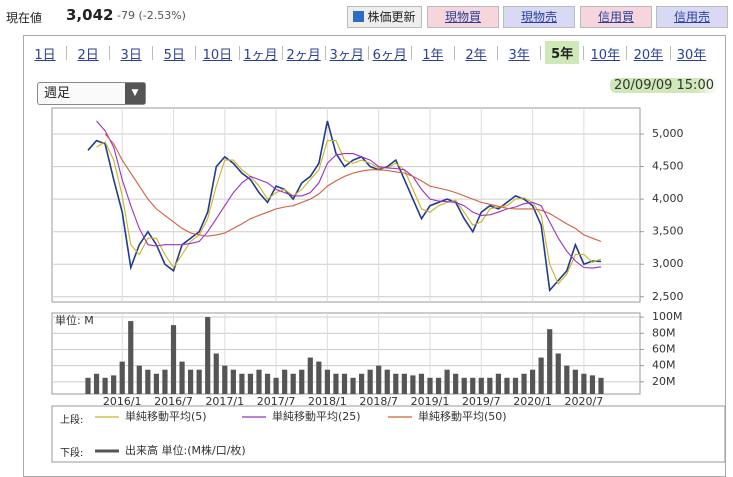  What do you see at coordinates (462, 416) in the screenshot?
I see `legend-label: 単純移動平均(50)` at bounding box center [462, 416].